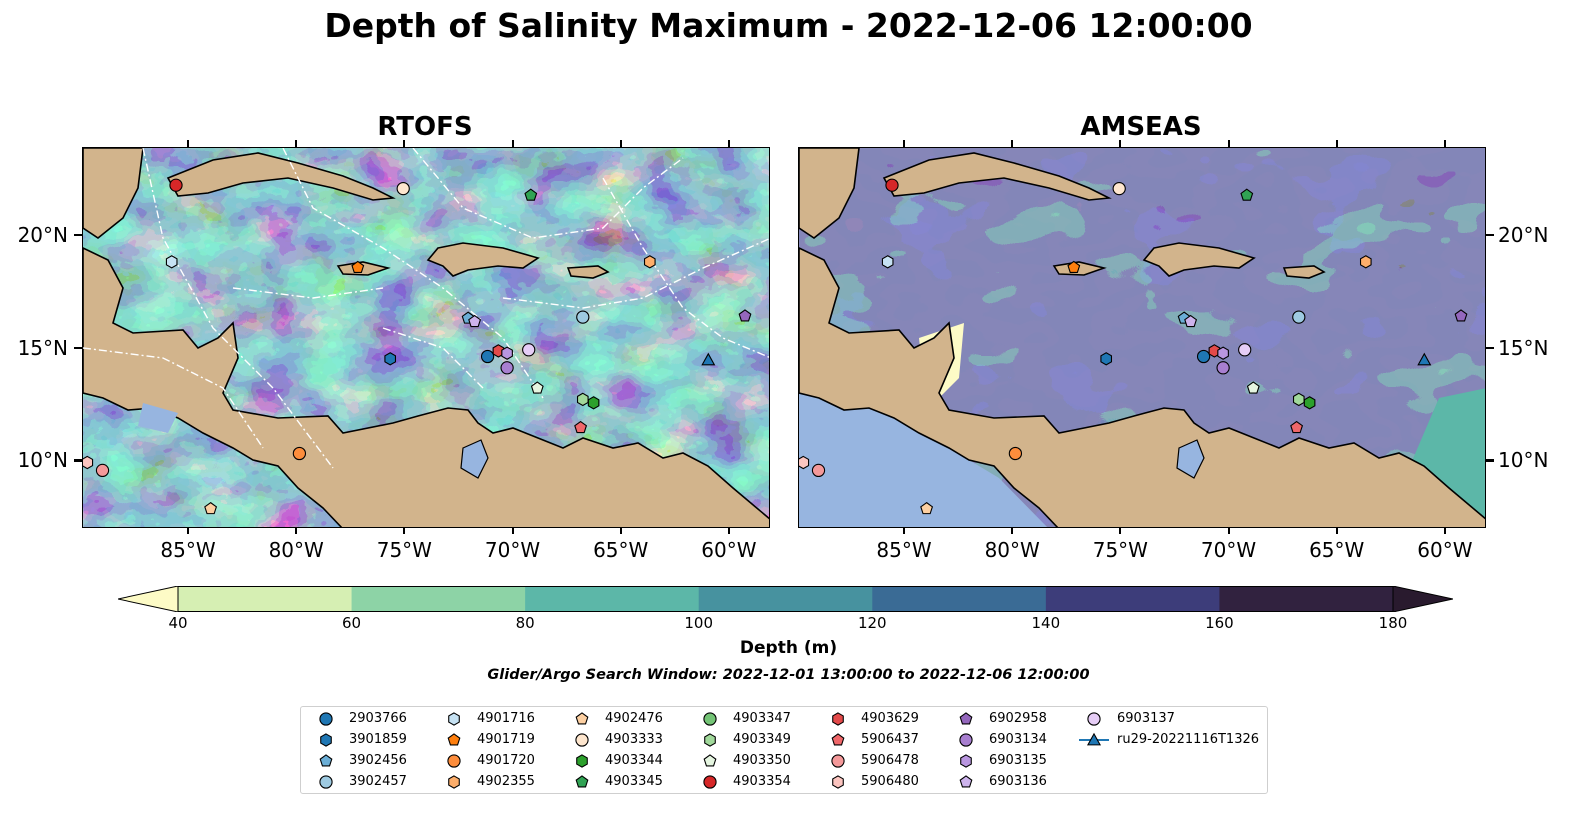 The height and width of the screenshot is (827, 1577). What do you see at coordinates (1219, 623) in the screenshot?
I see `colorbar-tick-label: 160` at bounding box center [1219, 623].